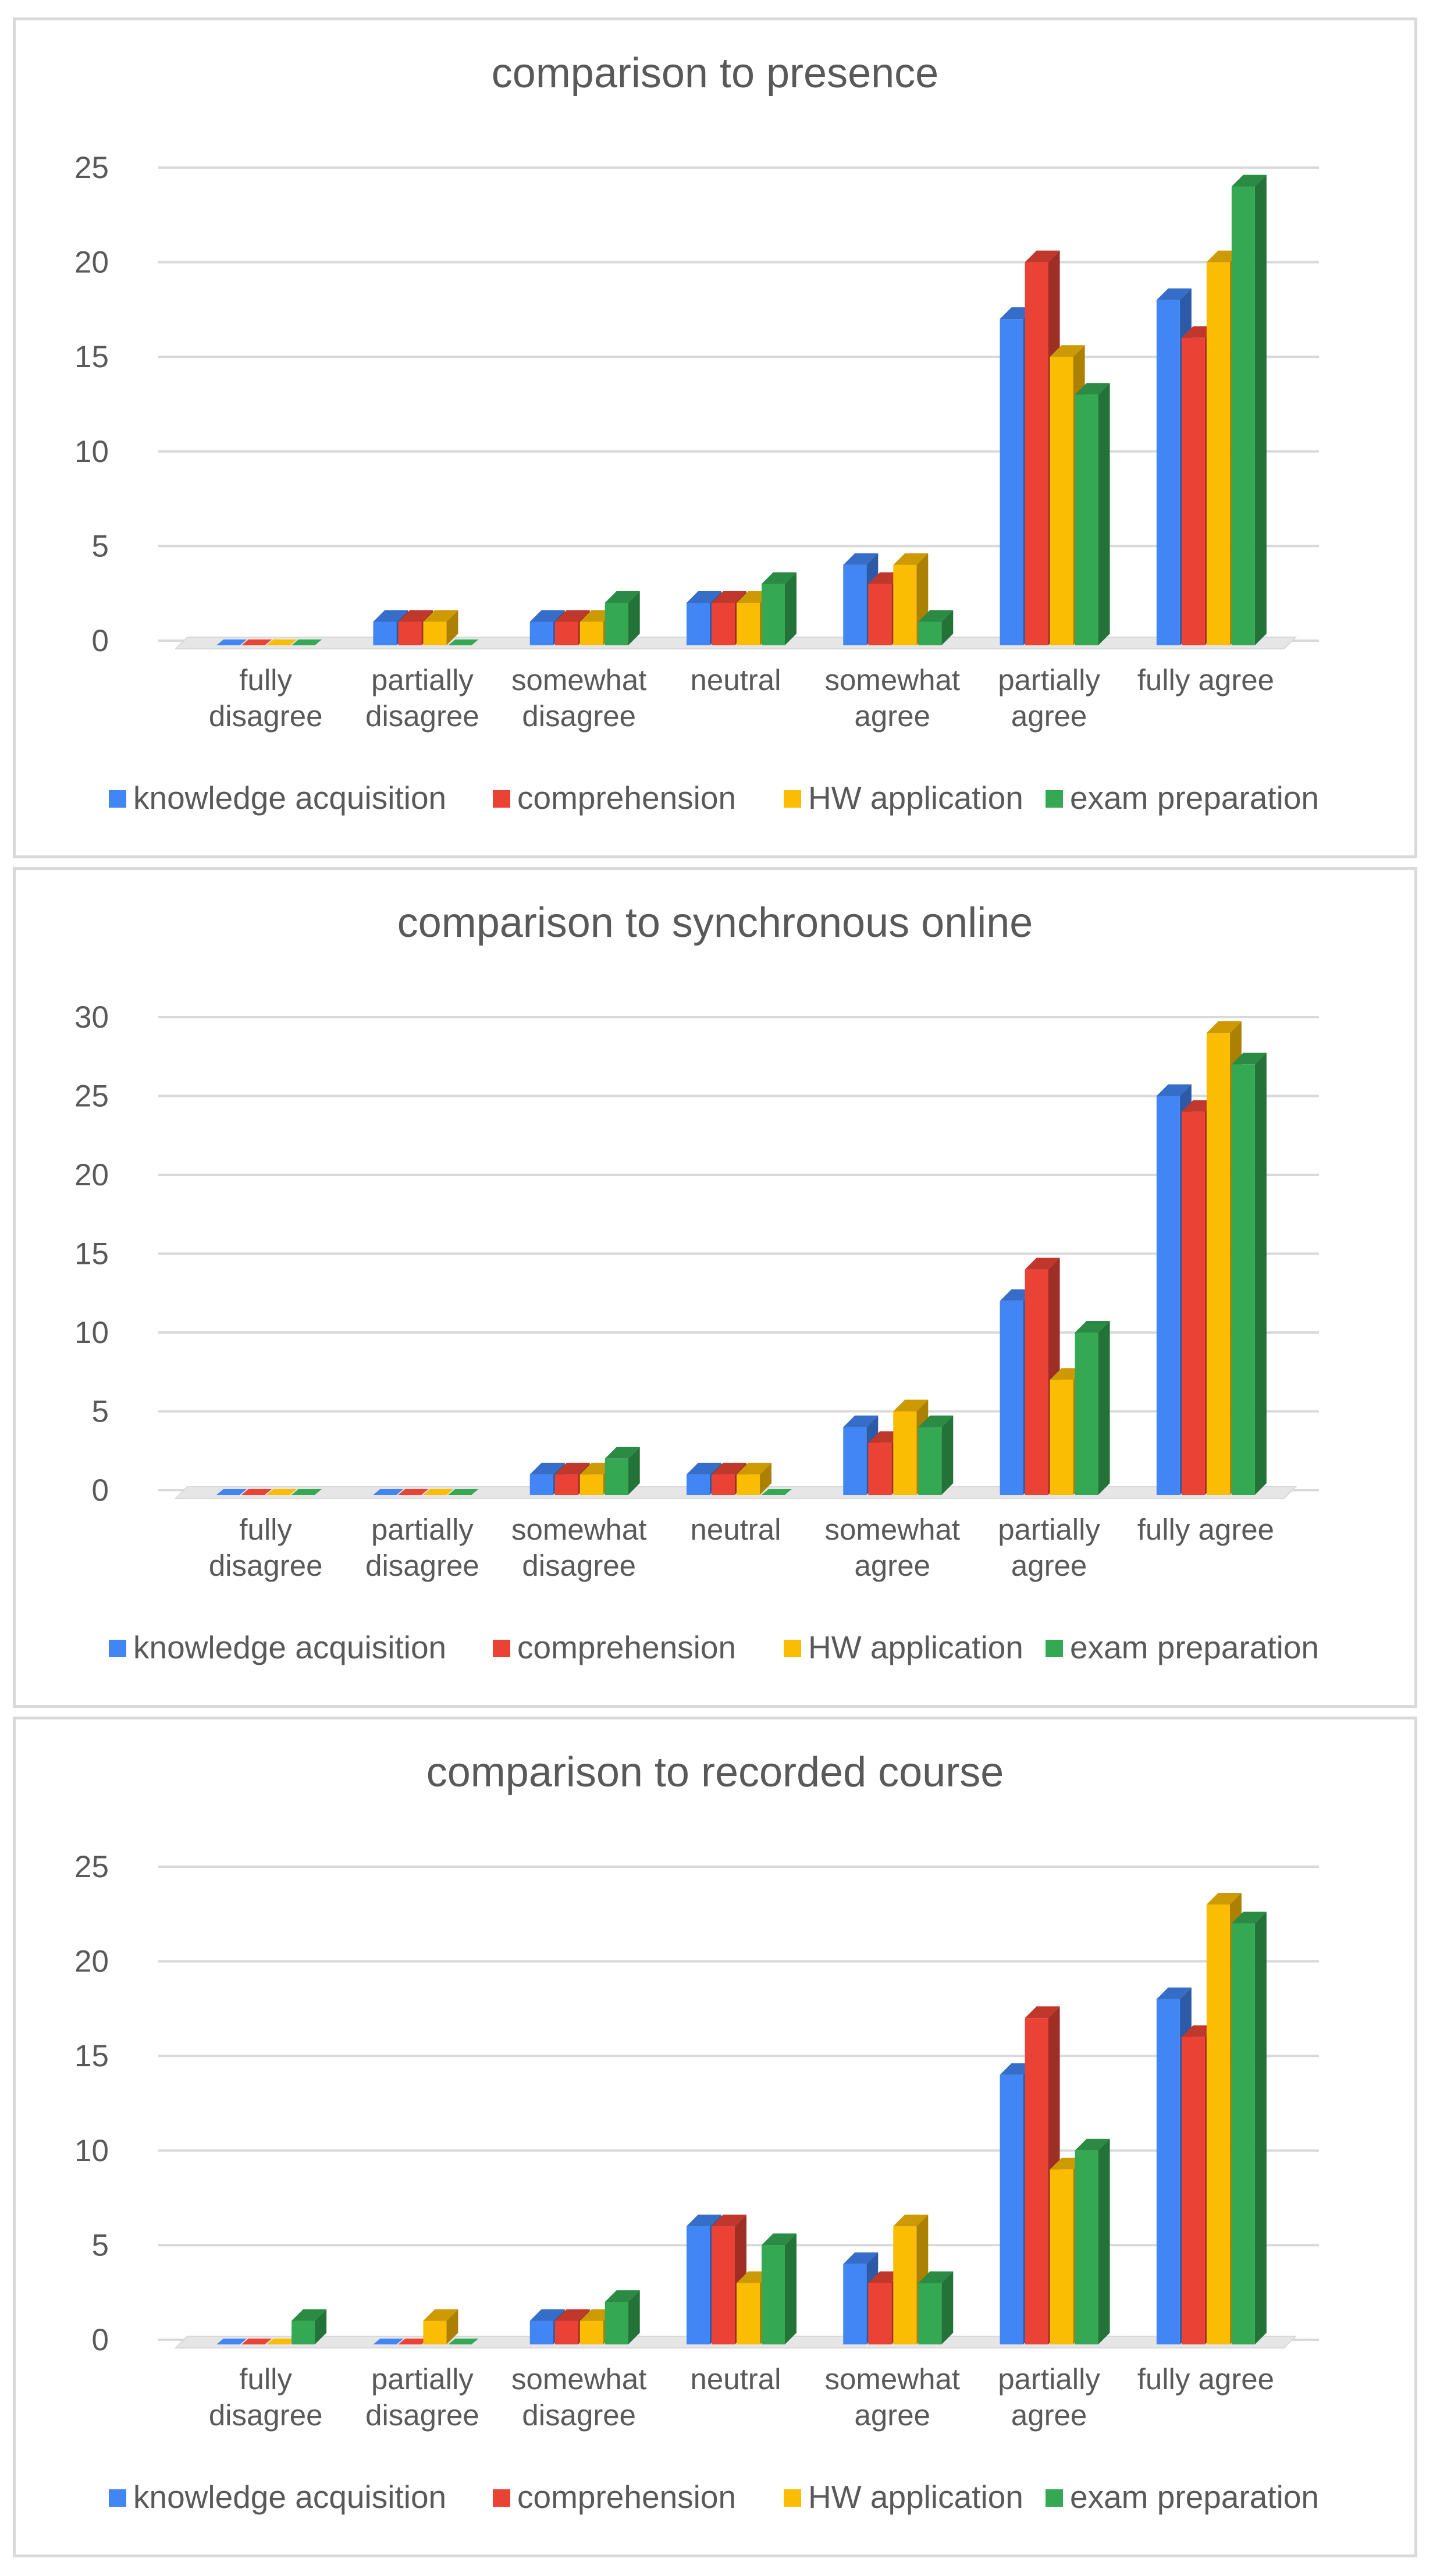  What do you see at coordinates (614, 1647) in the screenshot?
I see `legend-item-comprehension: comprehension` at bounding box center [614, 1647].